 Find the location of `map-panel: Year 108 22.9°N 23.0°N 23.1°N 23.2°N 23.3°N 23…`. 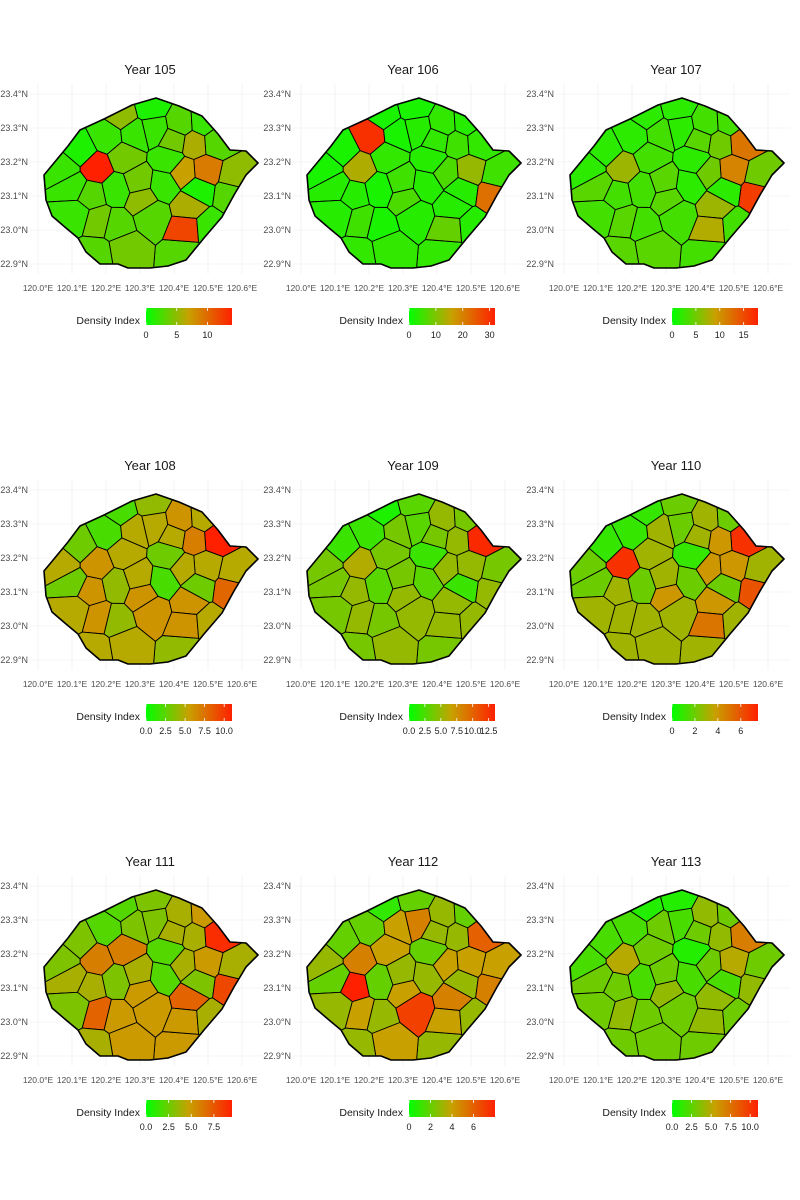

map-panel: Year 108 22.9°N 23.0°N 23.1°N 23.2°N 23.3°N 23… is located at coordinates (132, 597).